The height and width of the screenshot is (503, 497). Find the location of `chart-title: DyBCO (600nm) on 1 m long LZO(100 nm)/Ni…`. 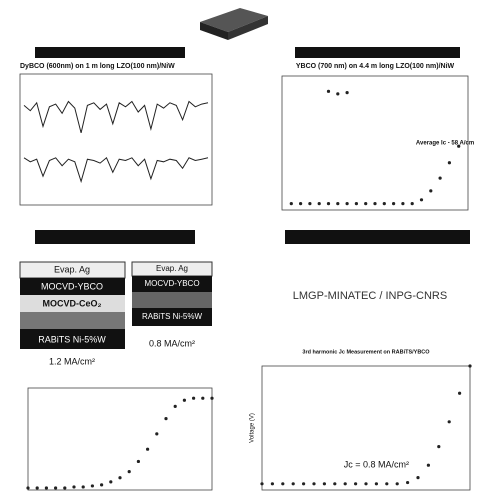

chart-title: DyBCO (600nm) on 1 m long LZO(100 nm)/Ni… is located at coordinates (97, 66).